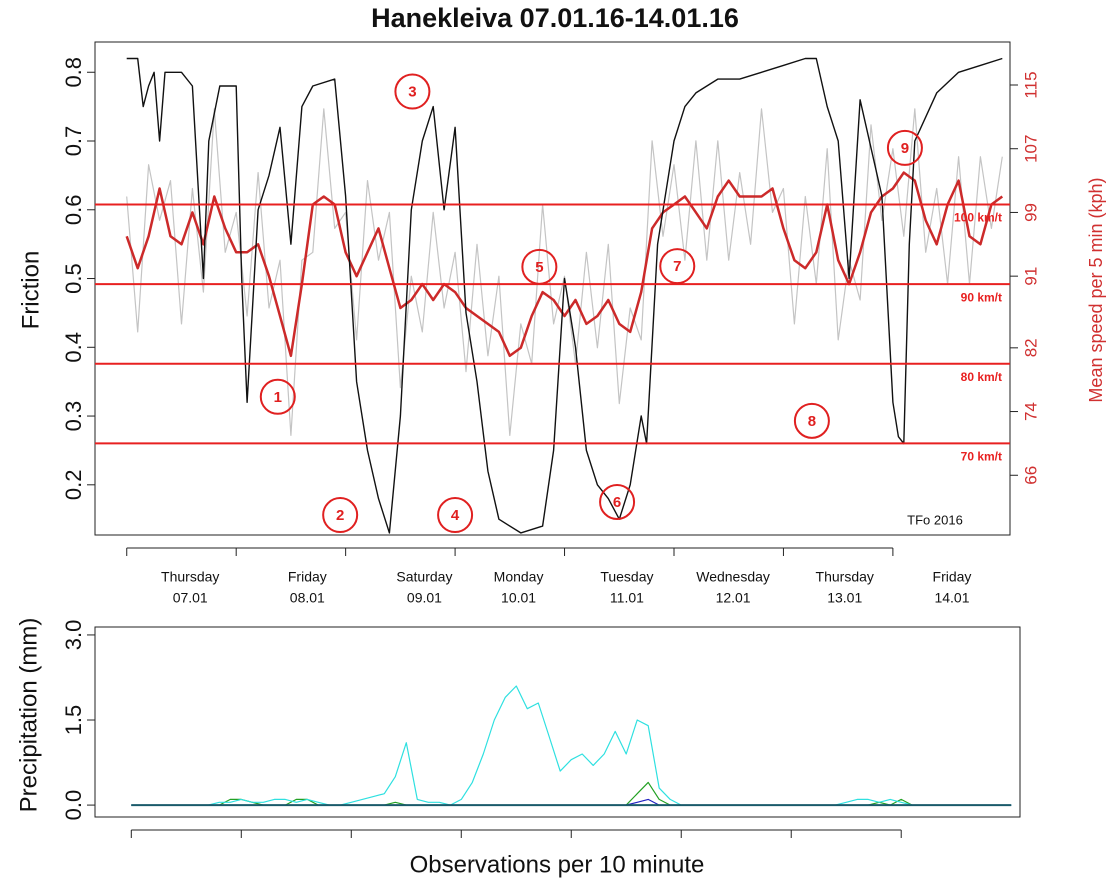  I want to click on y2-axis-title: Mean speed per 5 min (kph), so click(1096, 289).